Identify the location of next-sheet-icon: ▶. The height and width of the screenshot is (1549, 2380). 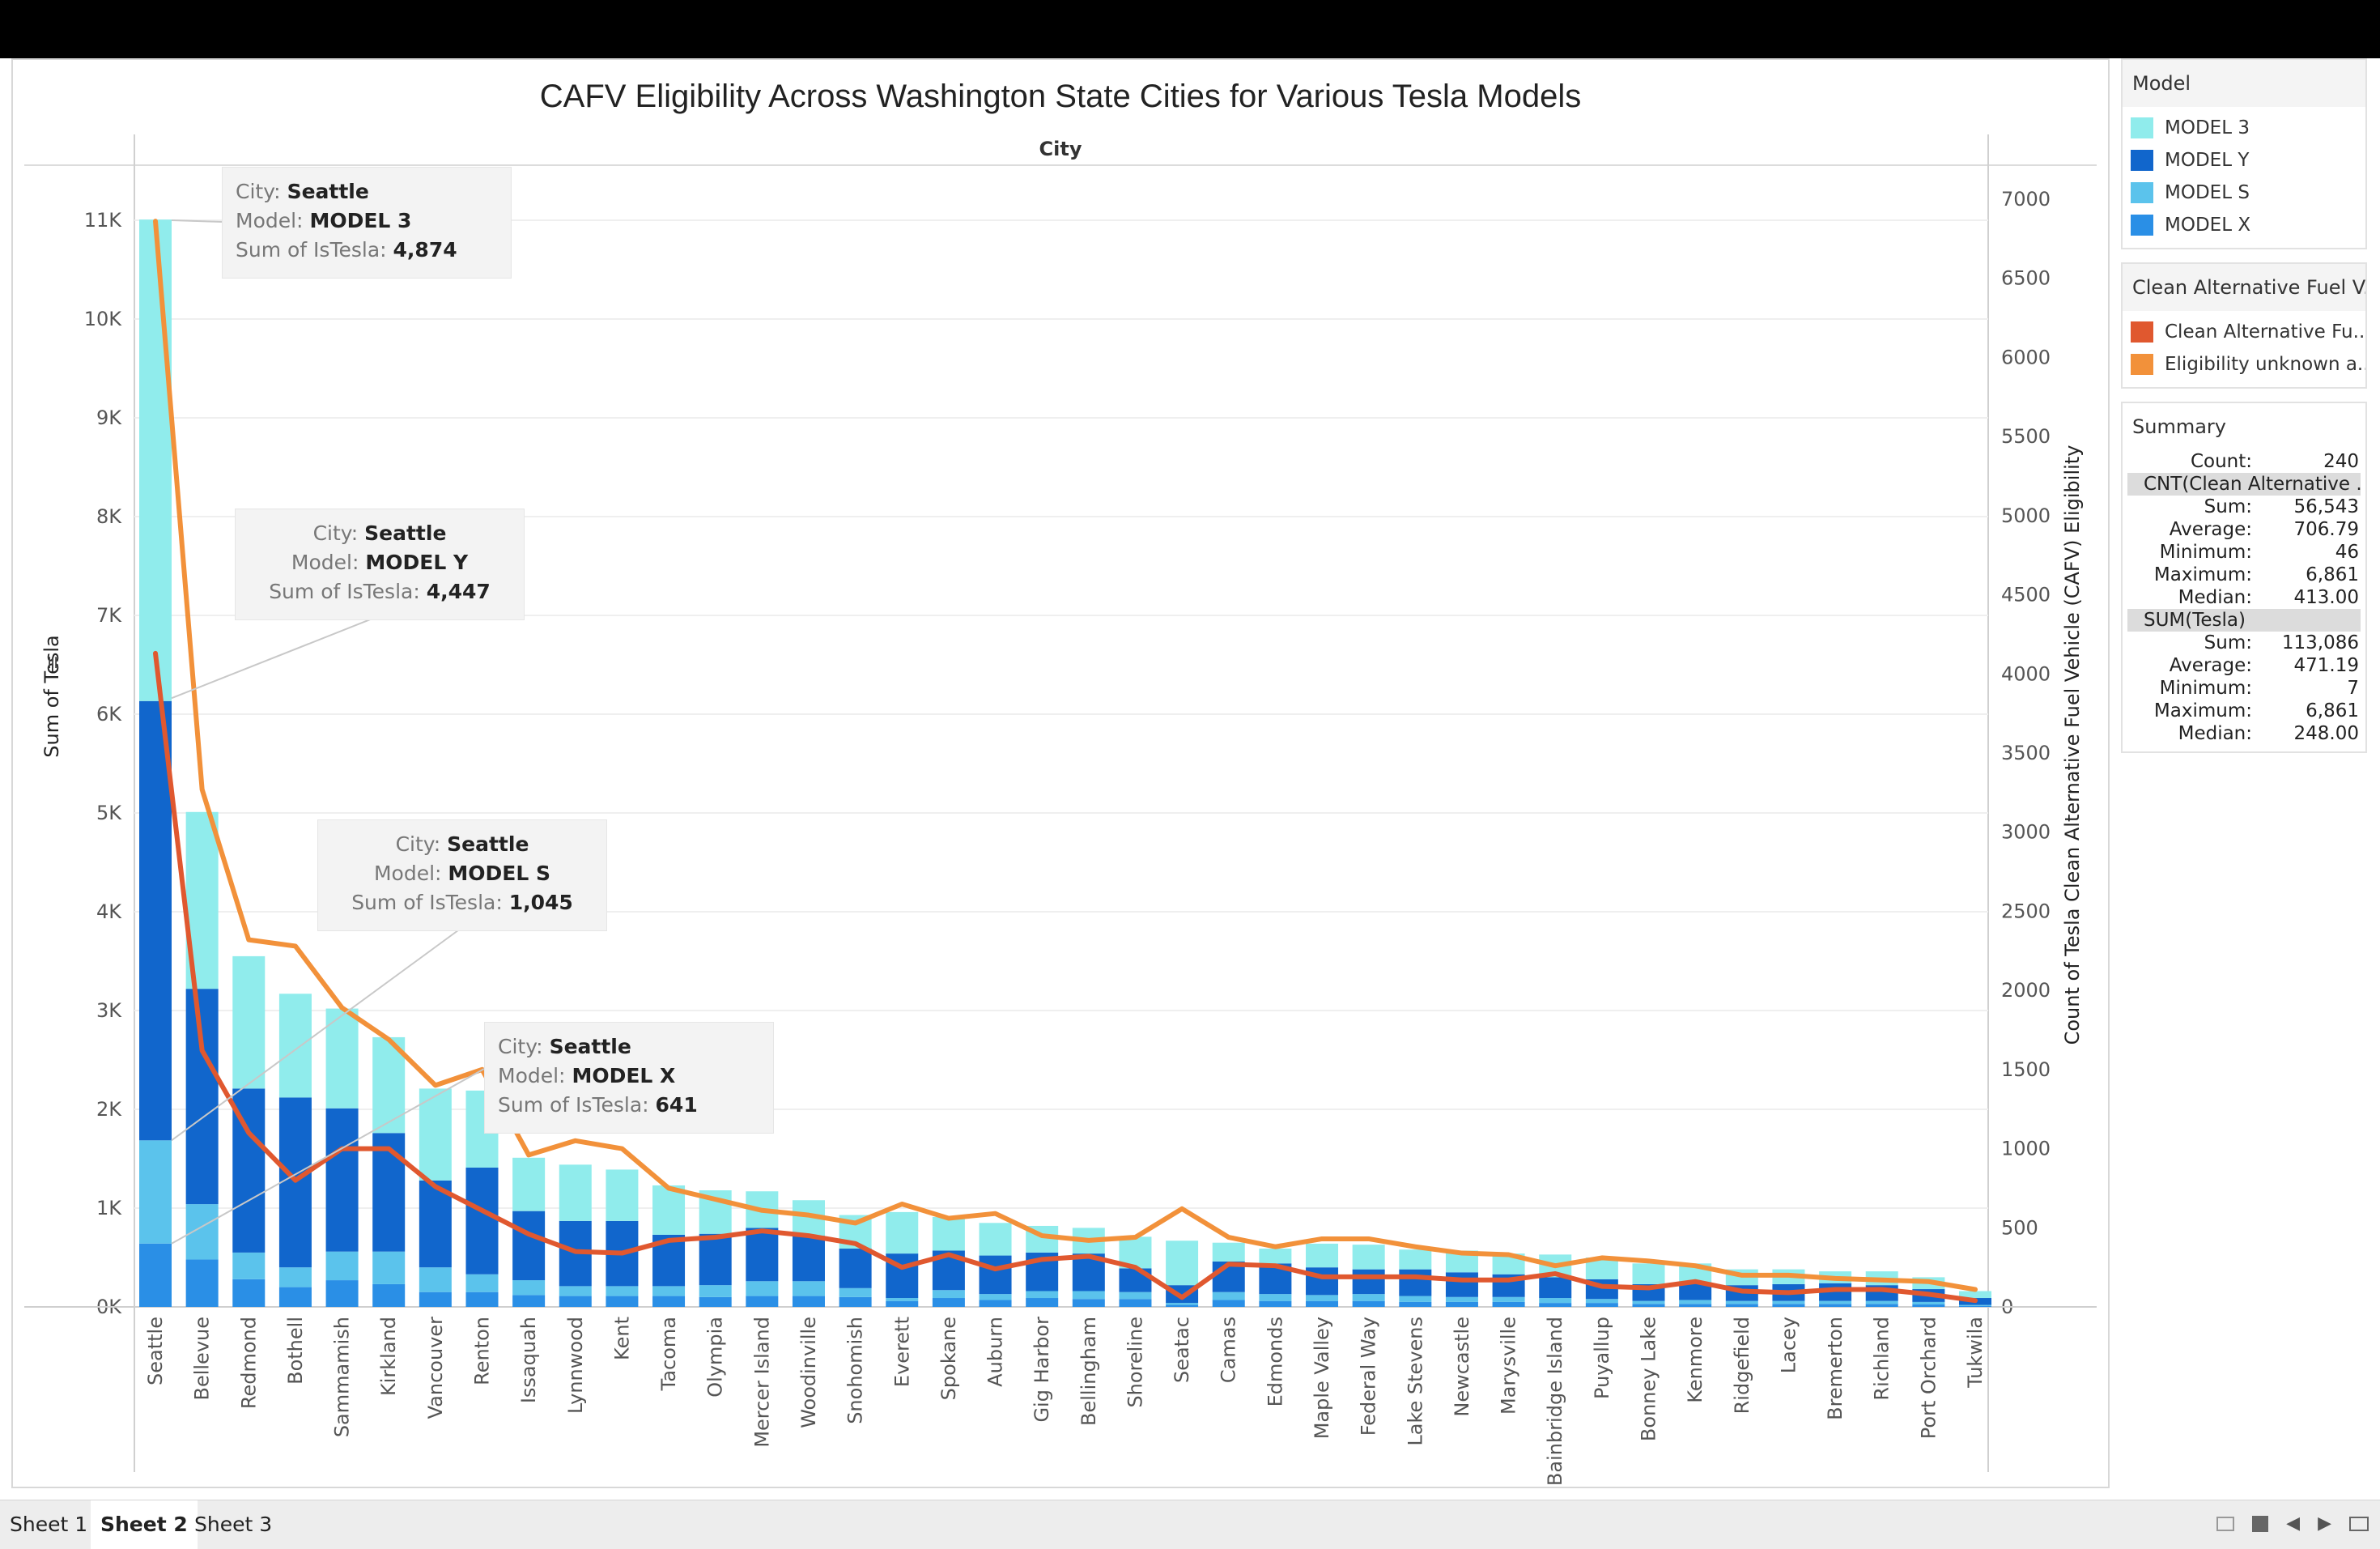
(2324, 1523).